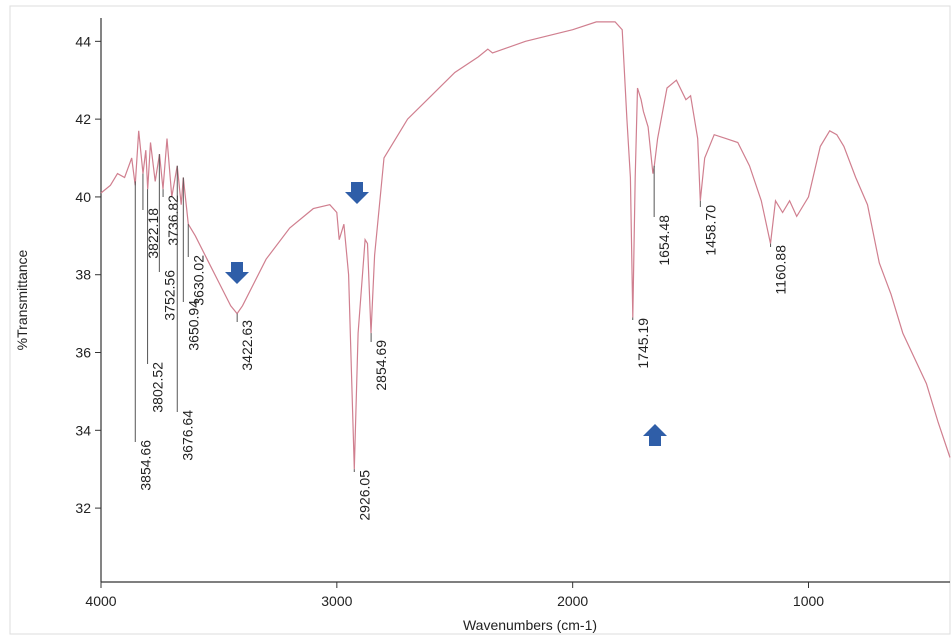 The image size is (952, 637). Describe the element at coordinates (572, 601) in the screenshot. I see `x-tick-label: 2000` at that location.